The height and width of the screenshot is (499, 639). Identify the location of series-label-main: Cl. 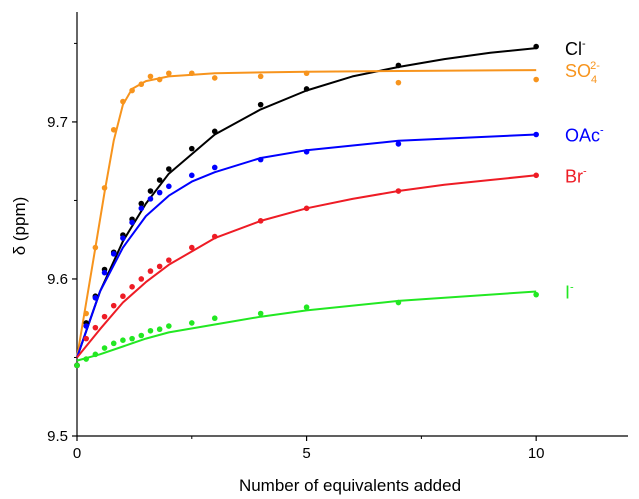
(573, 49).